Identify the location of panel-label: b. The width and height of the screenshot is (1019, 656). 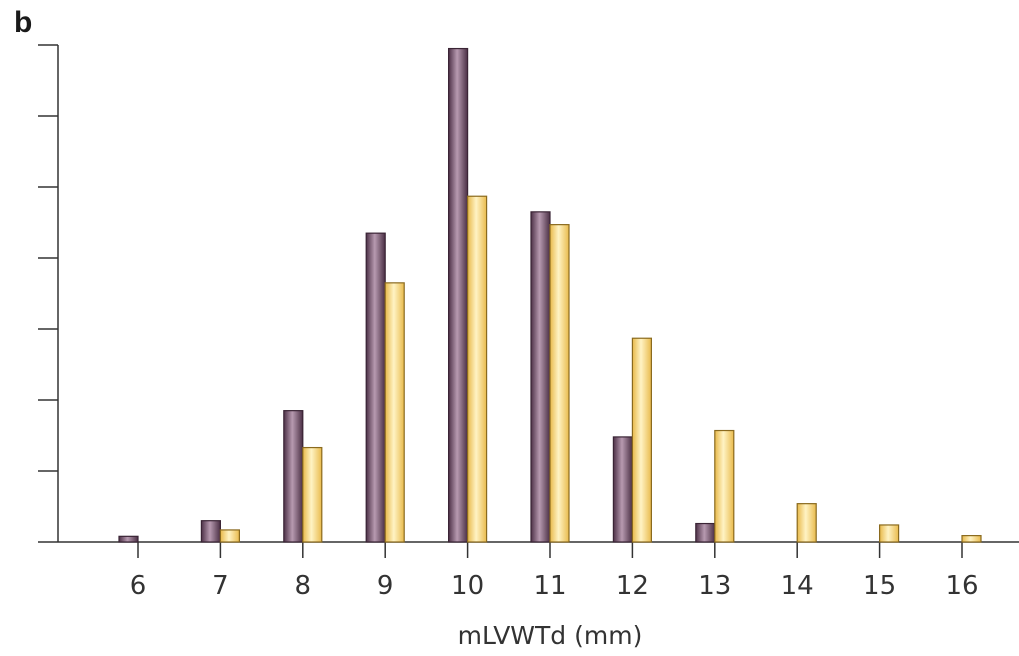
(23, 22).